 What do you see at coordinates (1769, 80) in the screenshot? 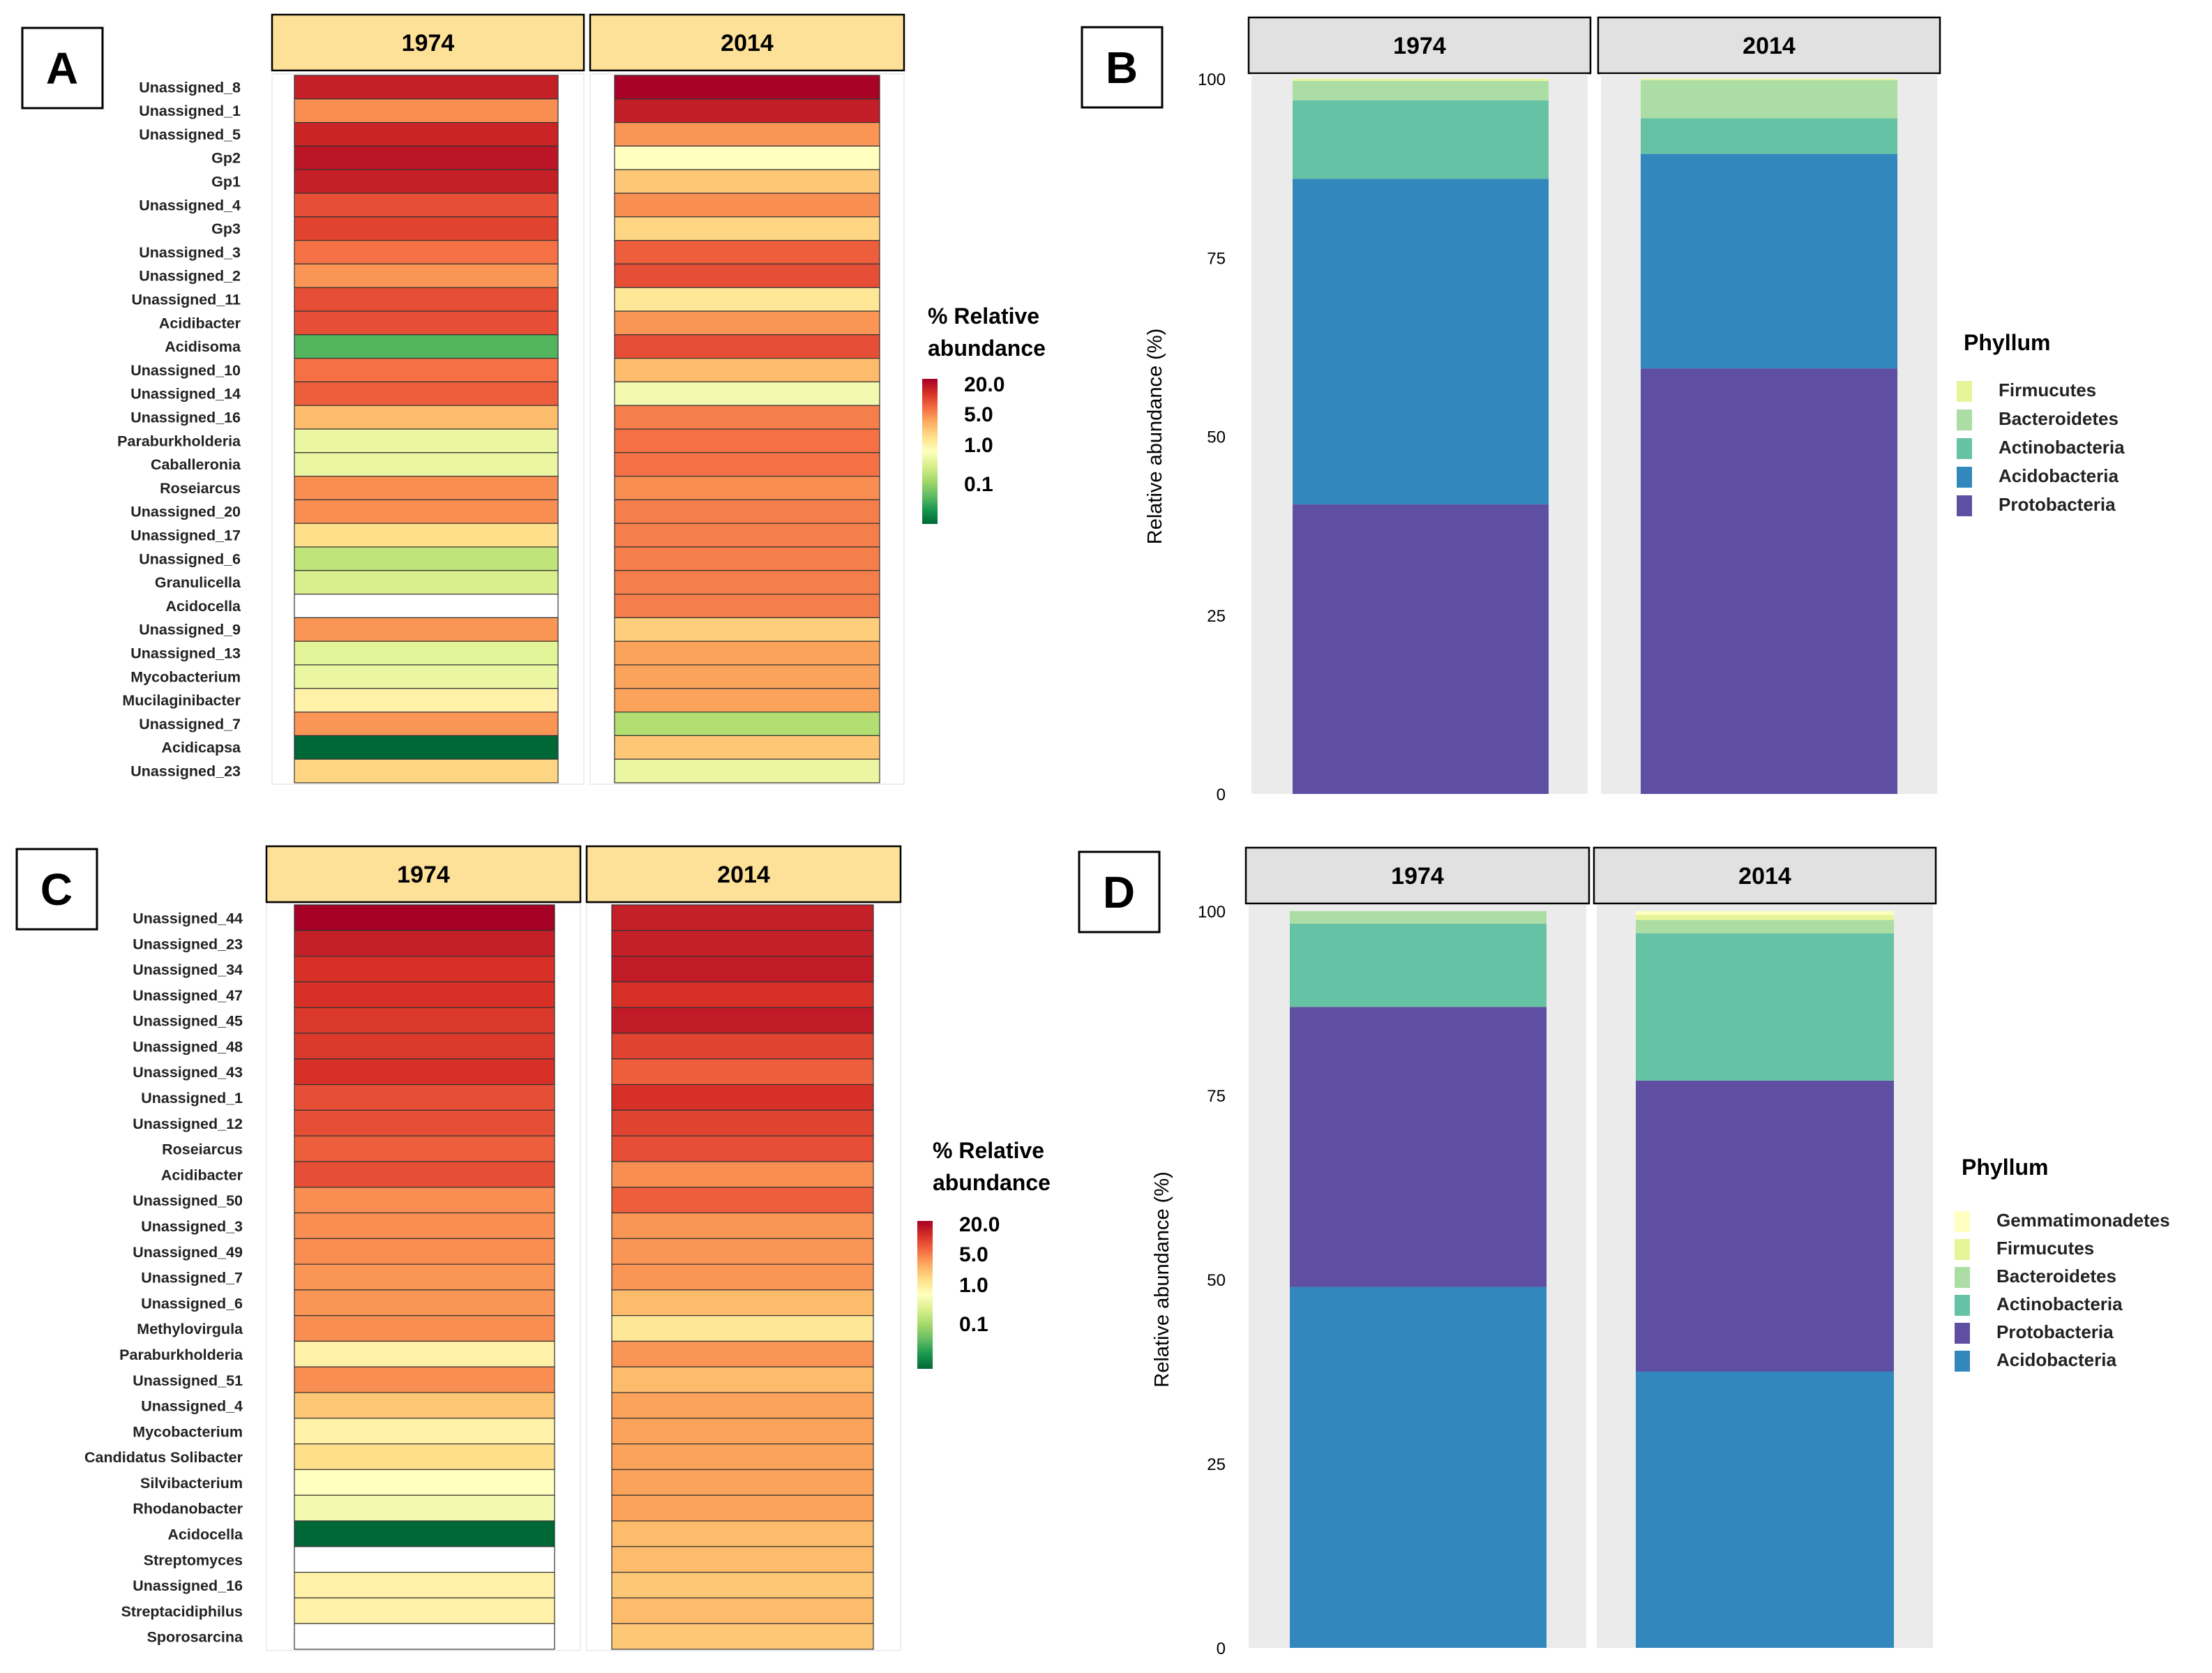
I see `bar-segment-firmucutes` at bounding box center [1769, 80].